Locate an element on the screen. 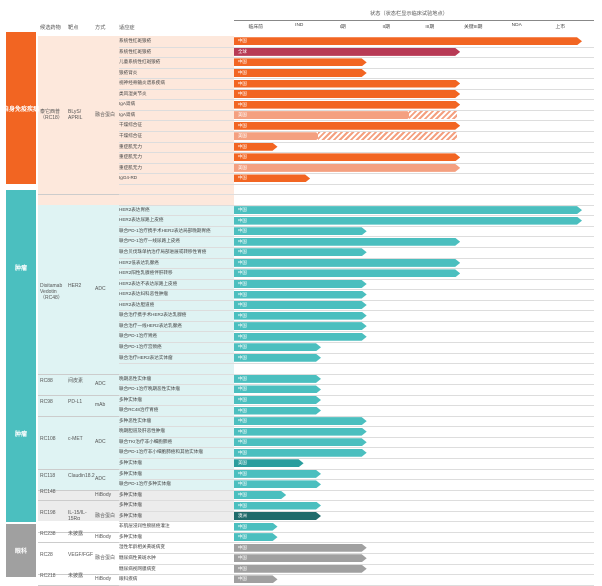 Image resolution: width=602 pixels, height=586 pixels. indication: 糖尿病视网膜病变 is located at coordinates (137, 568).